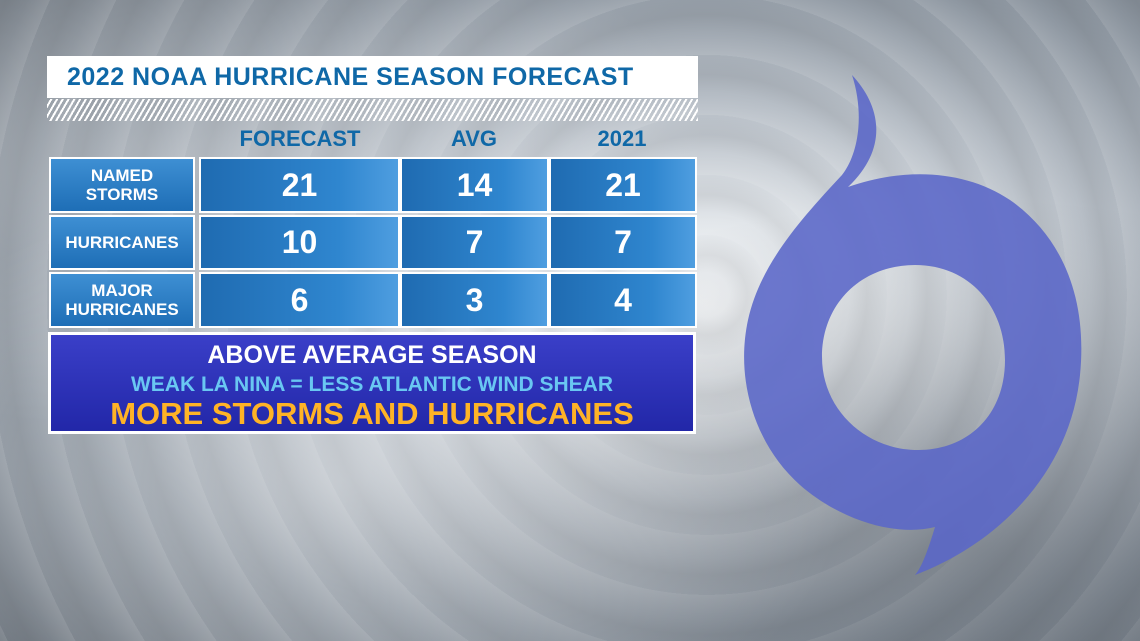 The image size is (1140, 641). I want to click on summary-reason: WEAK LA NINA = LESS ATLANTIC WIND SHEAR, so click(371, 384).